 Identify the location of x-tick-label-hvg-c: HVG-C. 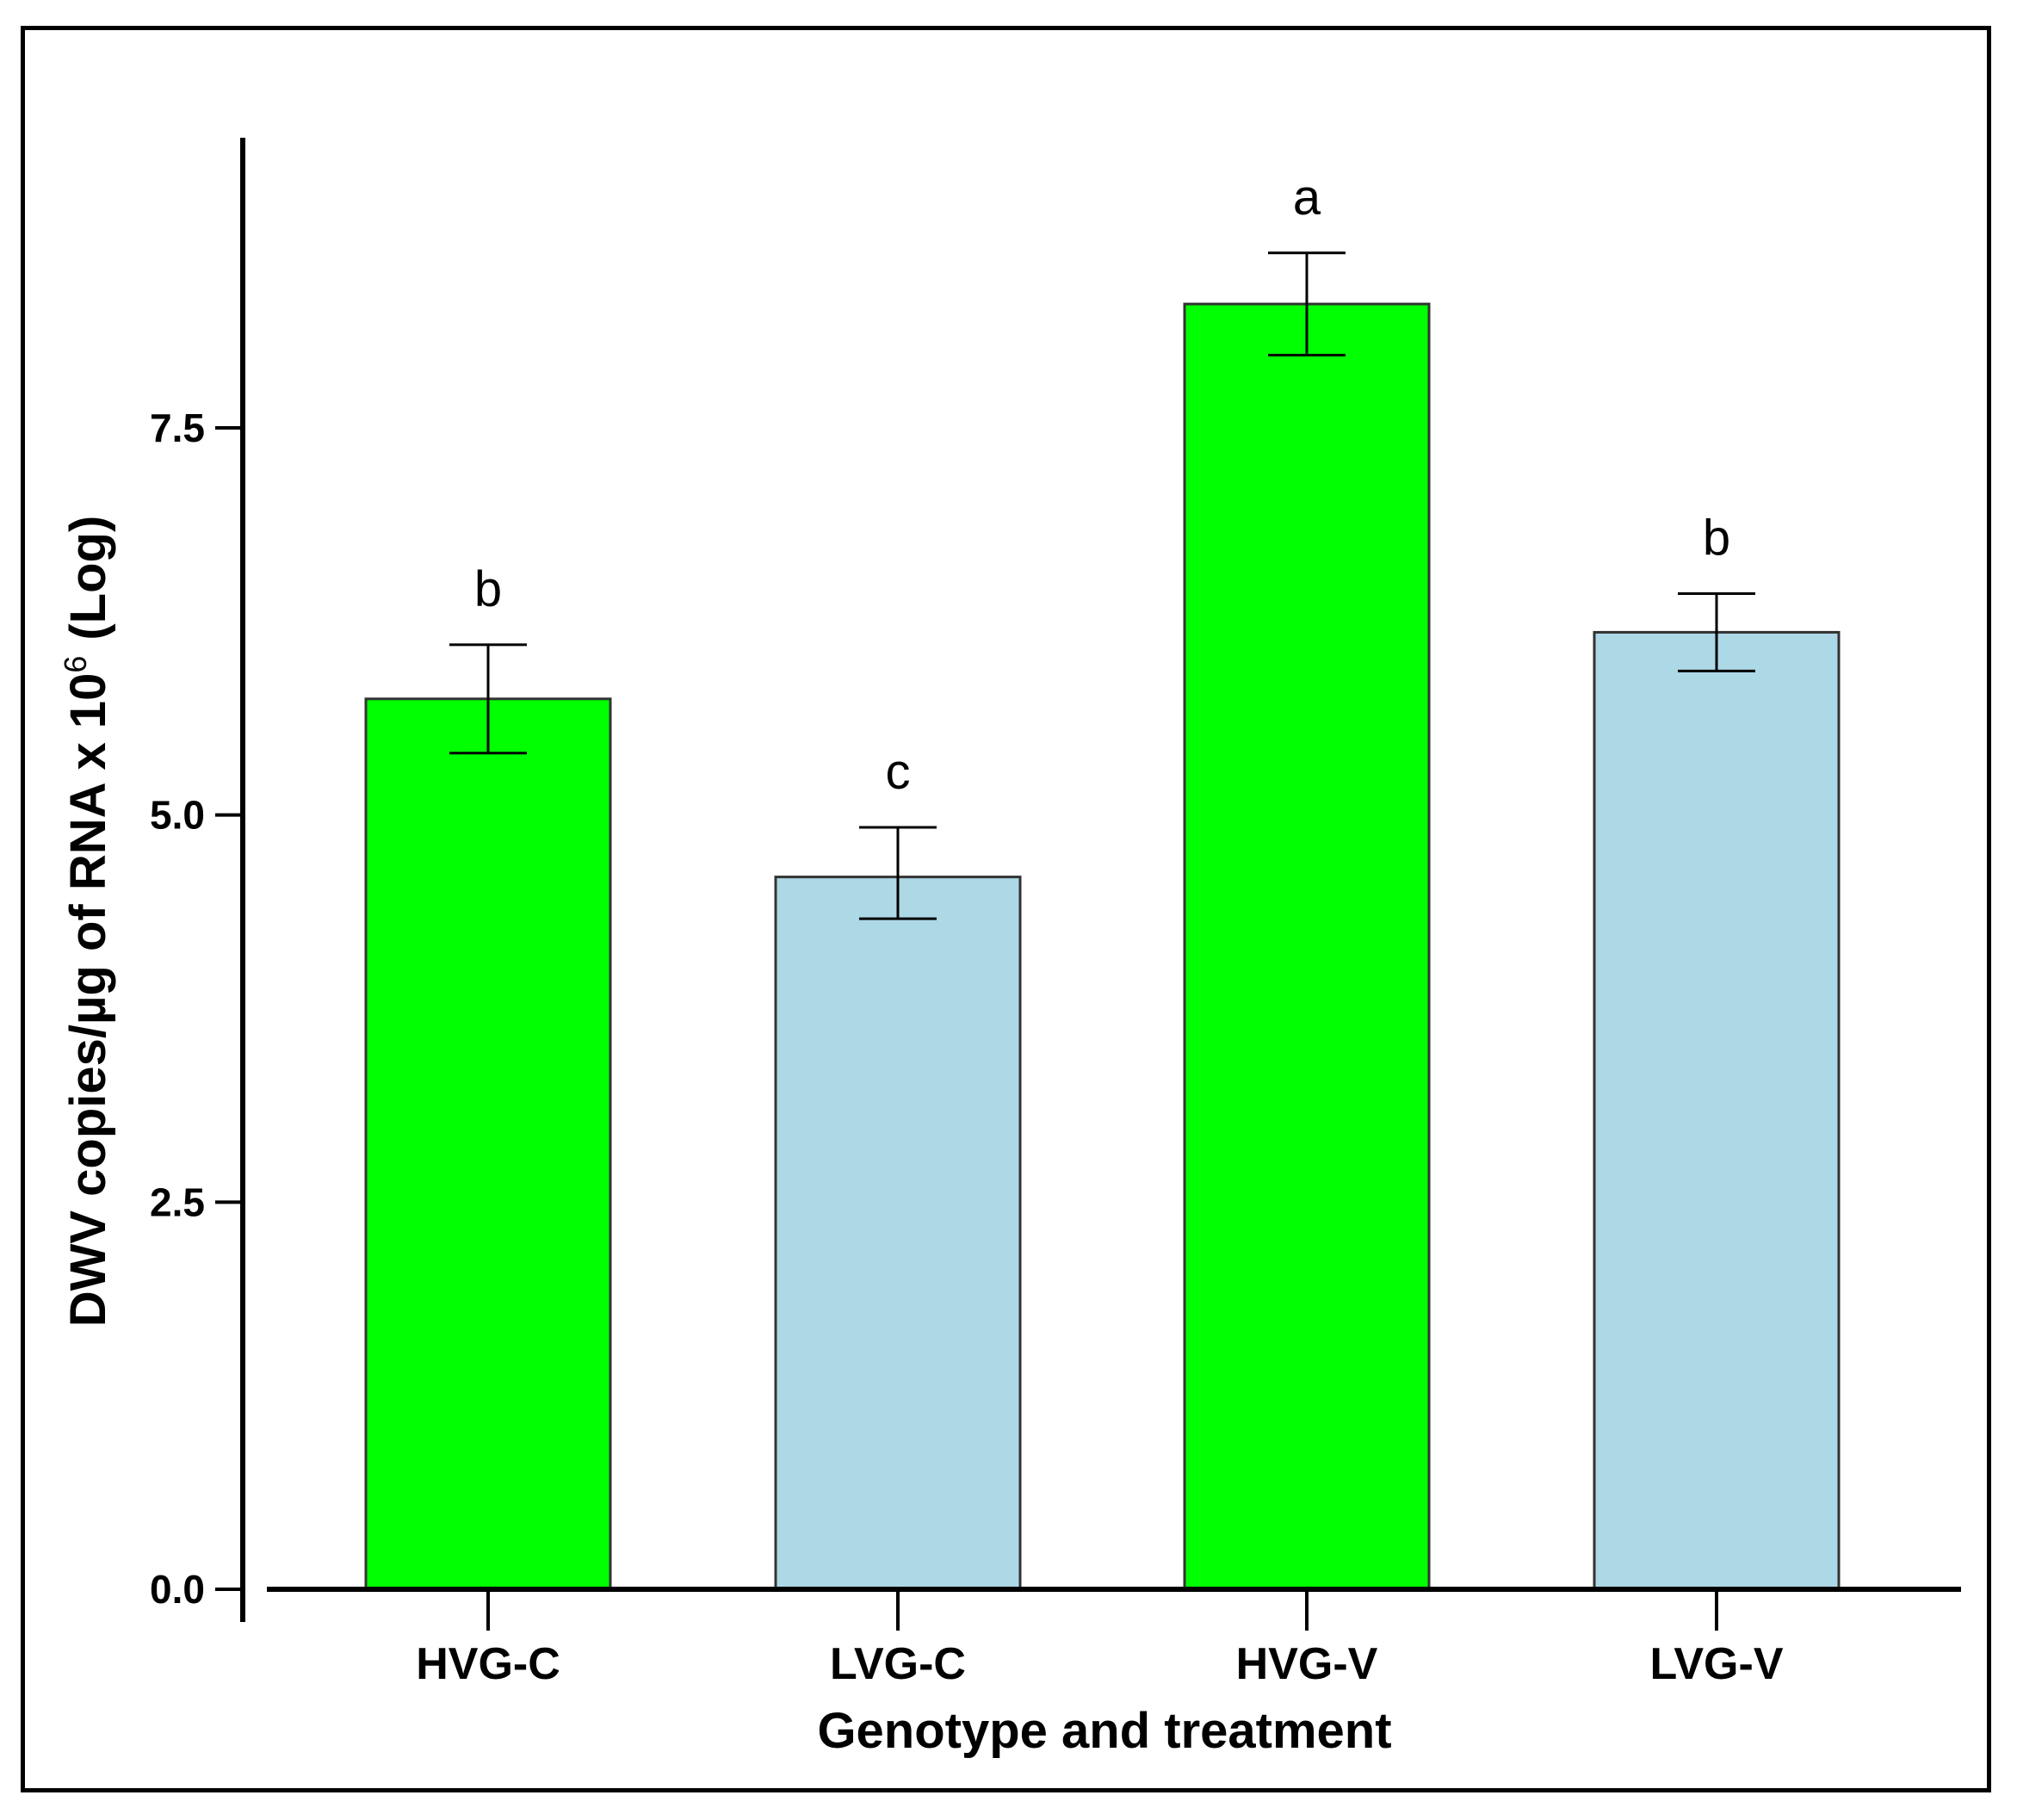
(488, 1664).